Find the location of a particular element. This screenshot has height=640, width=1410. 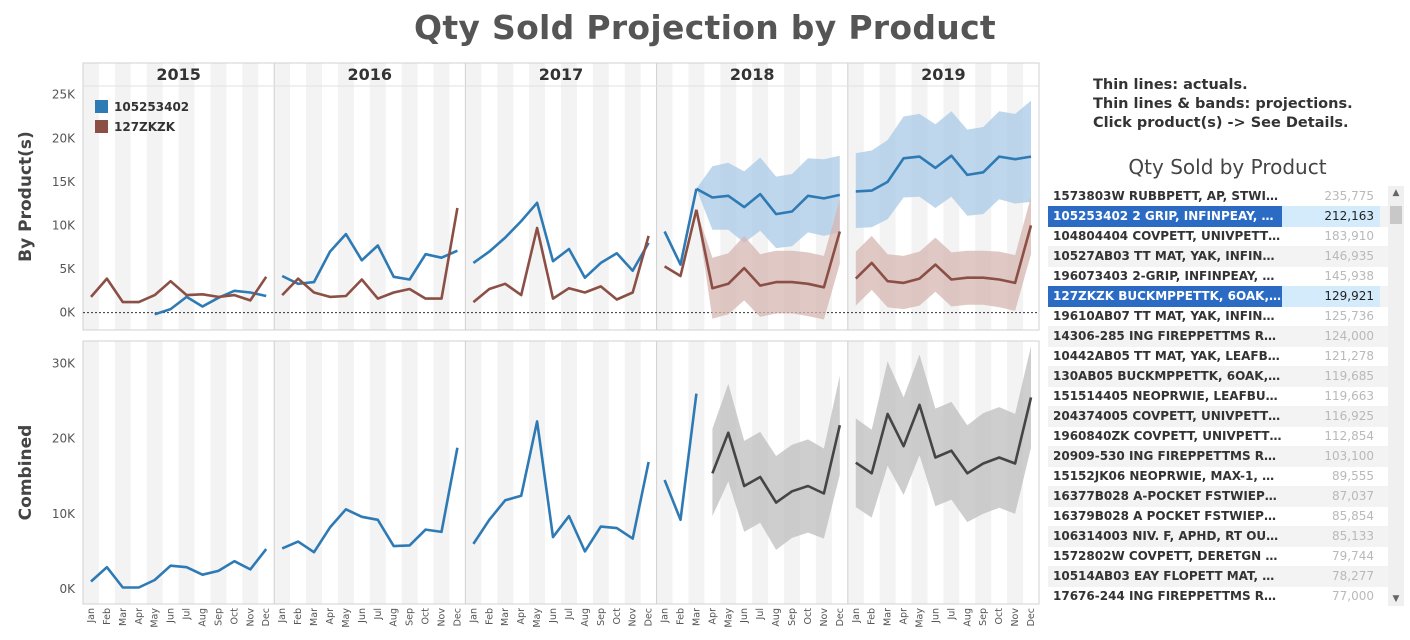

product-qty: 89,555 is located at coordinates (1353, 476).